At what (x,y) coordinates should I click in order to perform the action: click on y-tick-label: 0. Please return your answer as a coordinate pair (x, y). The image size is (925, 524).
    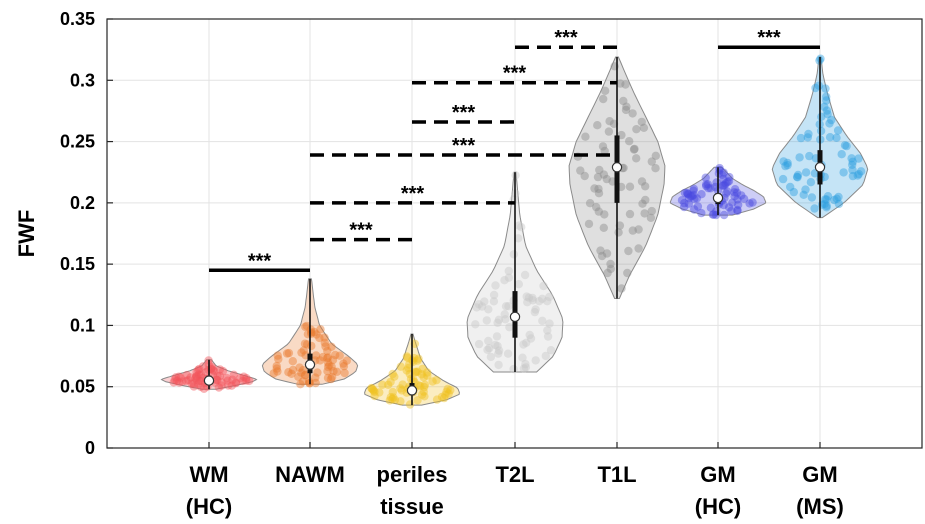
    Looking at the image, I should click on (90, 448).